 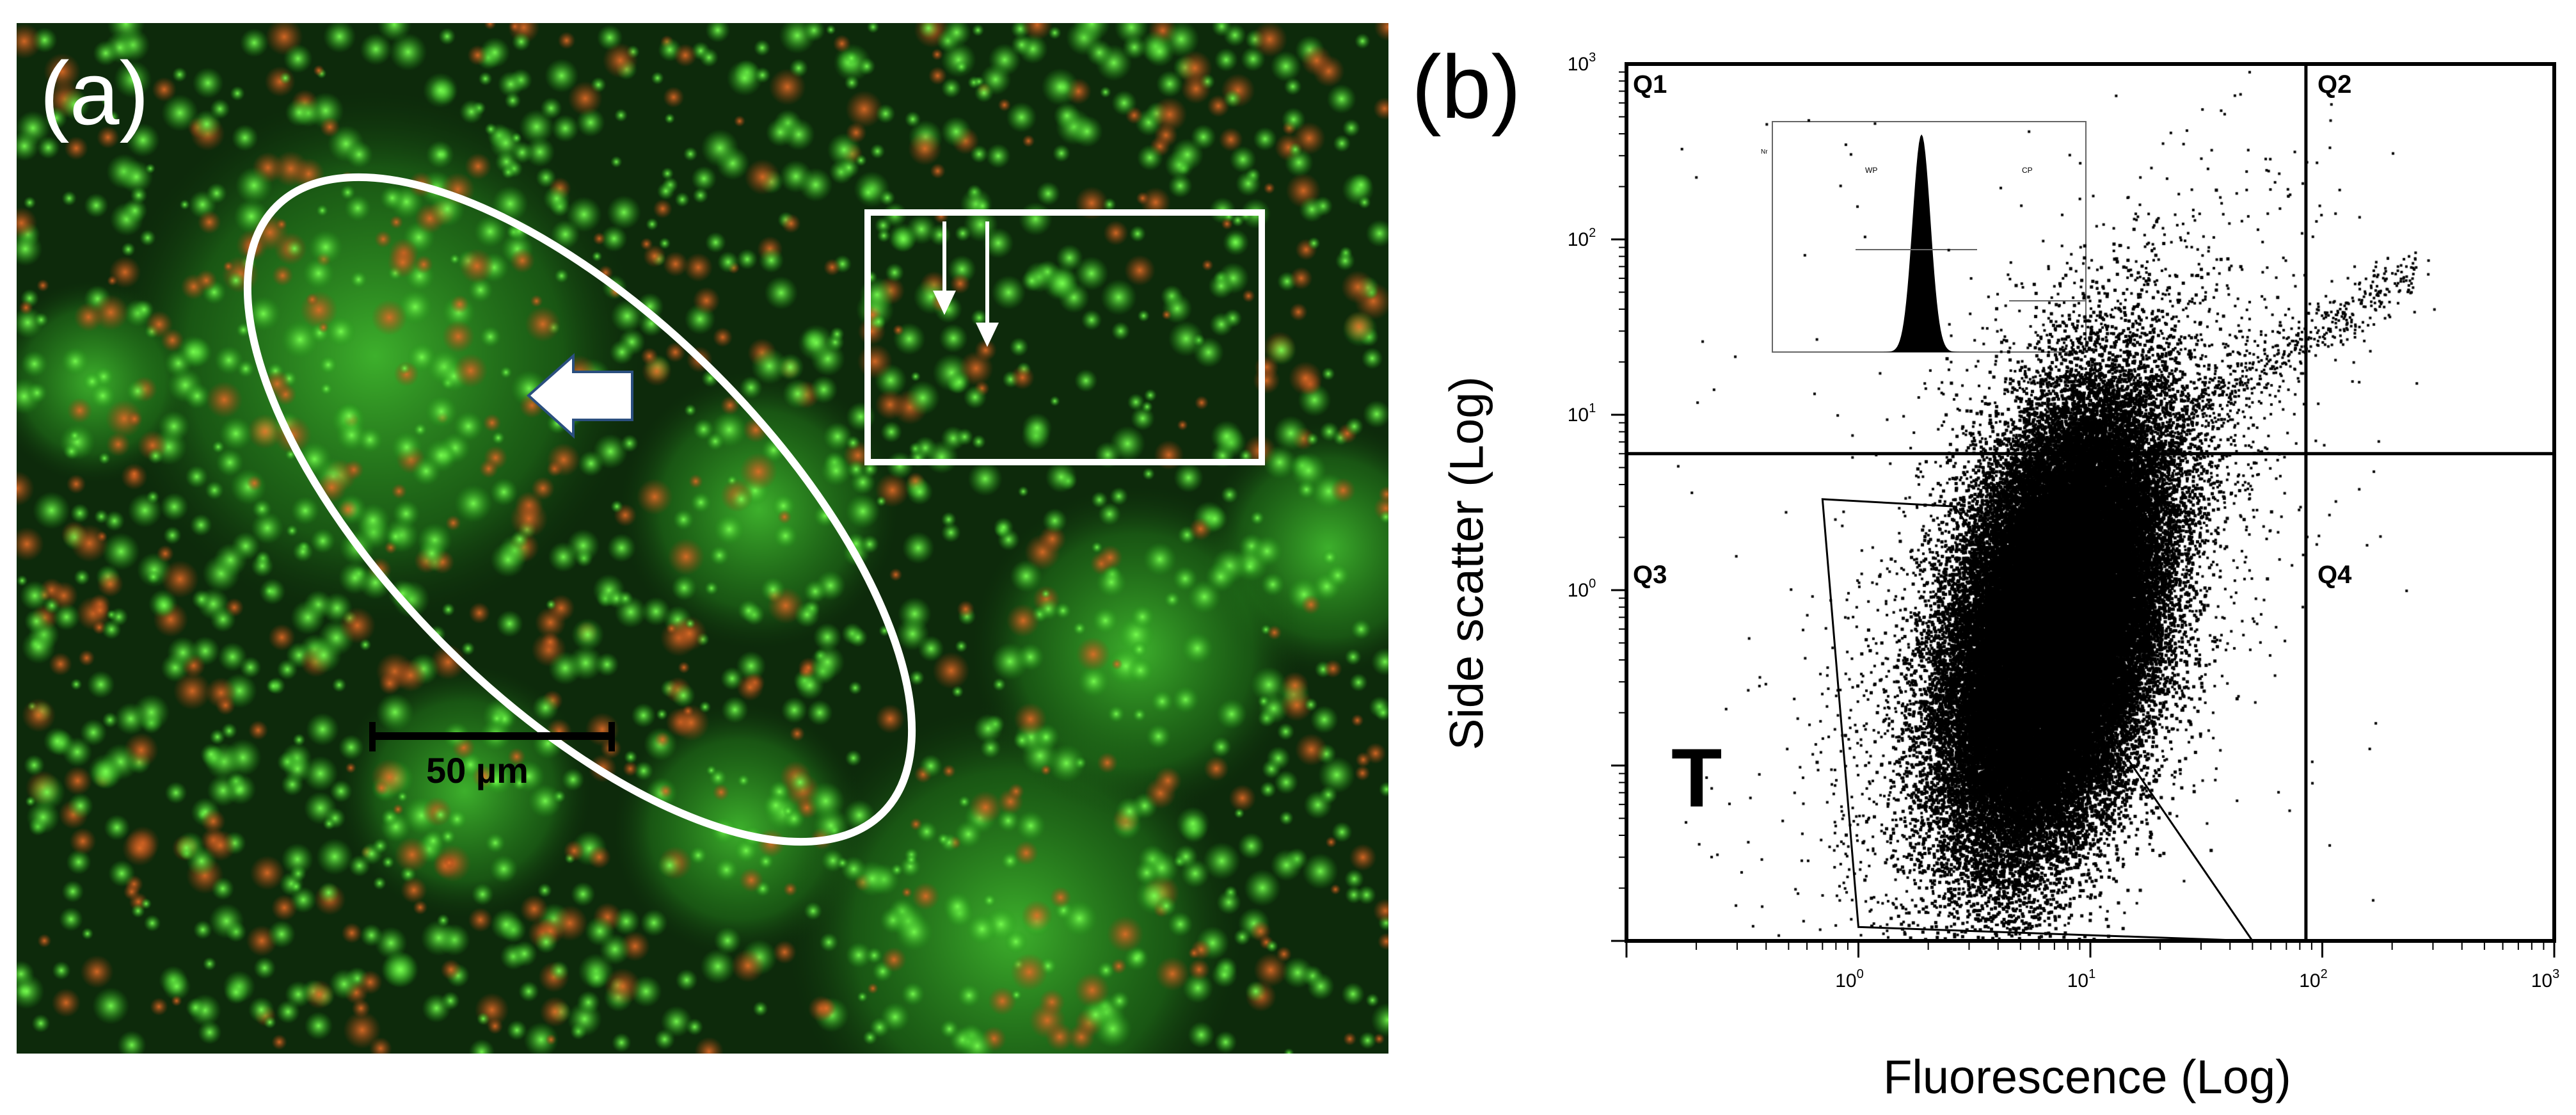 What do you see at coordinates (1582, 63) in the screenshot?
I see `y-tick-label: 10³` at bounding box center [1582, 63].